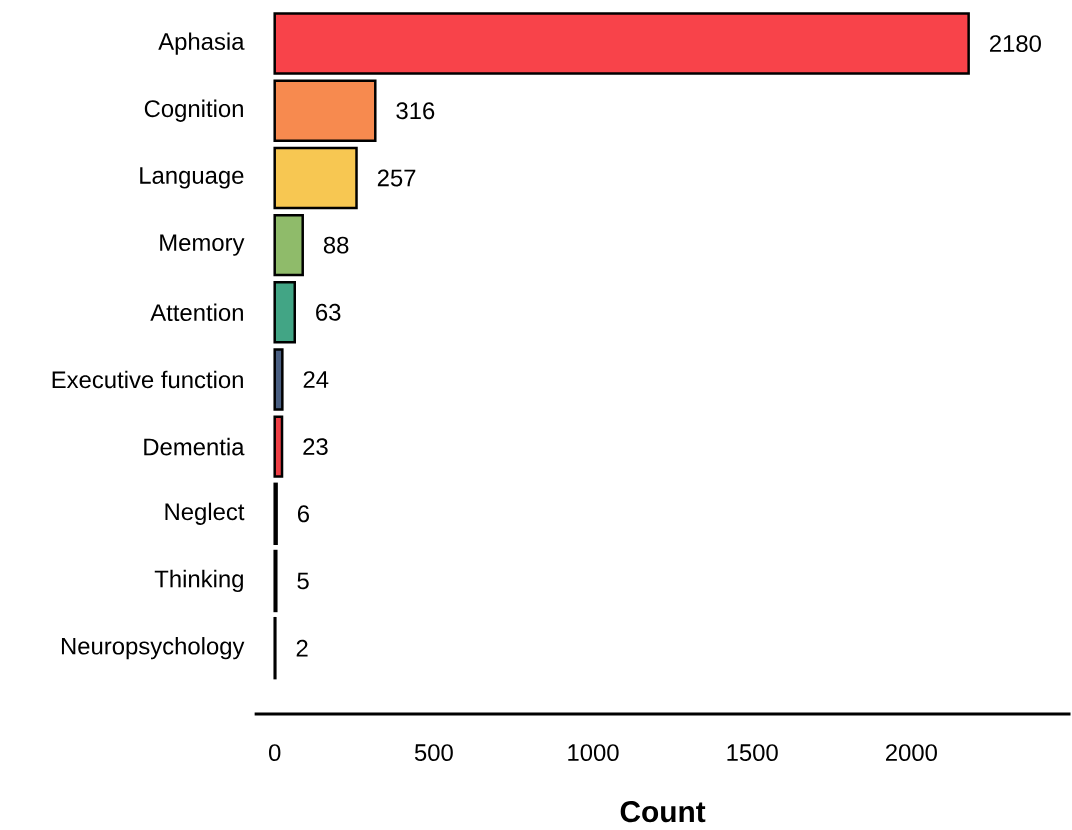 This screenshot has height=830, width=1072. I want to click on x-tick-label: 1500, so click(752, 752).